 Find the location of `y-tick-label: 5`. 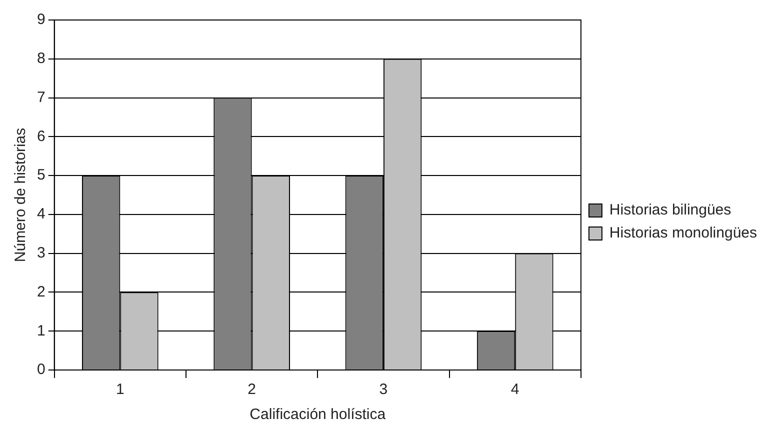

y-tick-label: 5 is located at coordinates (41, 175).